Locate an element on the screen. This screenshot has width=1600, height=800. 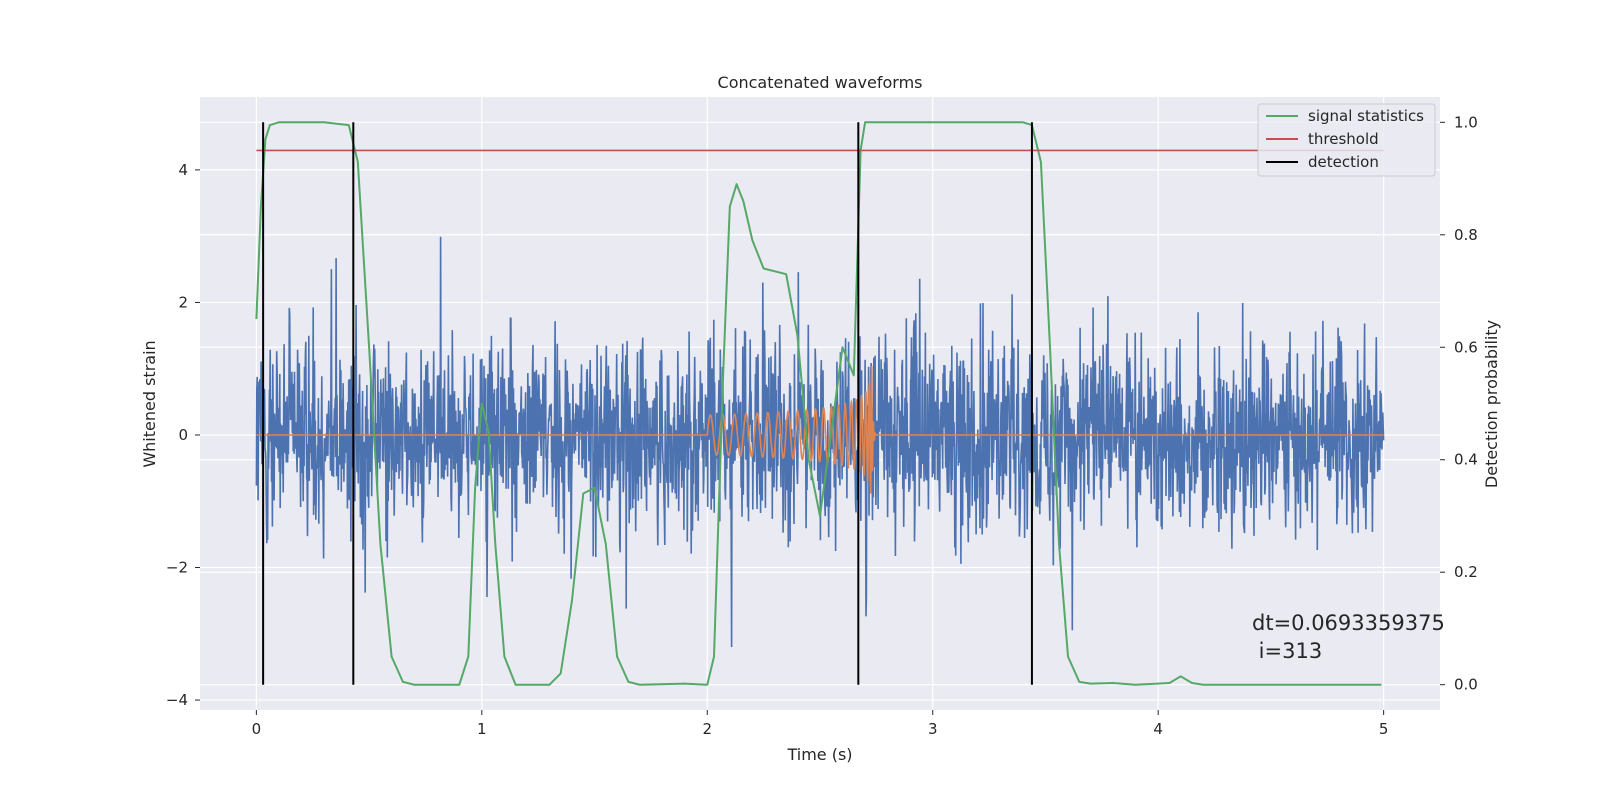
left-y-axis-ticks: −4 −2 0 2 4 is located at coordinates (183, 435).